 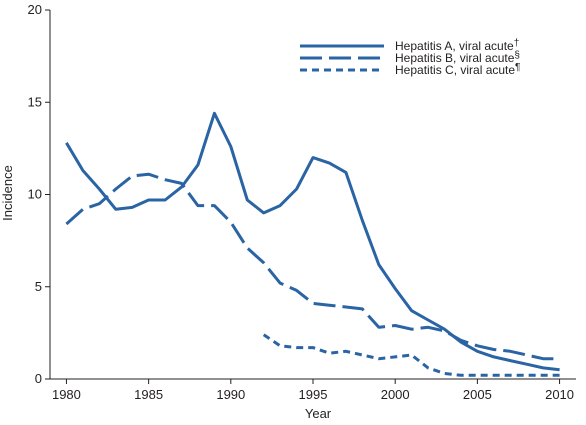 I want to click on x-tick-label: 2000, so click(x=395, y=394).